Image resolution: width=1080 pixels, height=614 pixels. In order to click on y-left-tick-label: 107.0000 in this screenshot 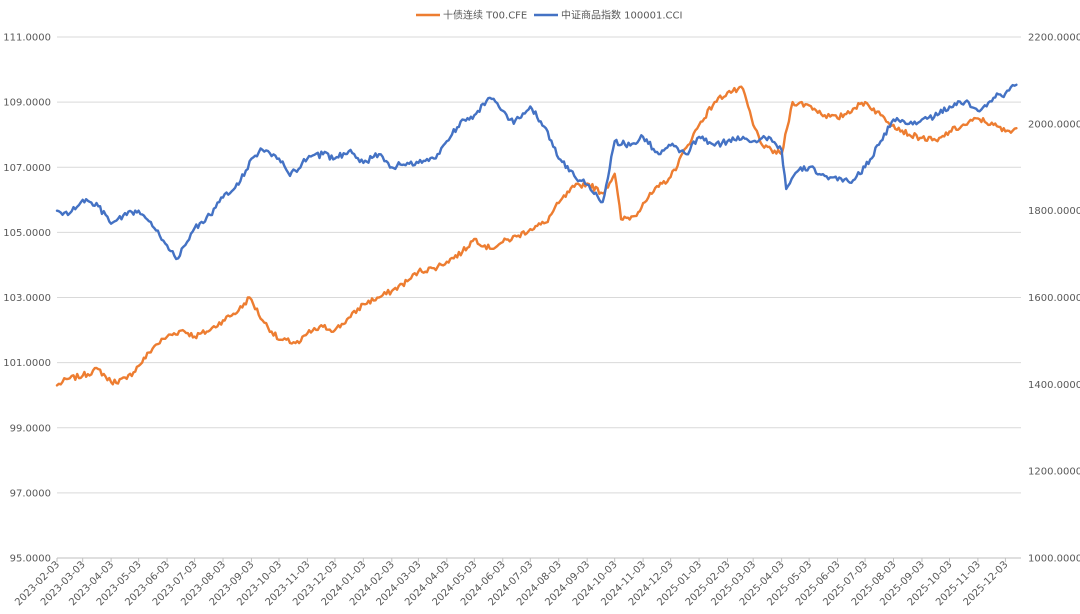, I will do `click(27, 168)`.